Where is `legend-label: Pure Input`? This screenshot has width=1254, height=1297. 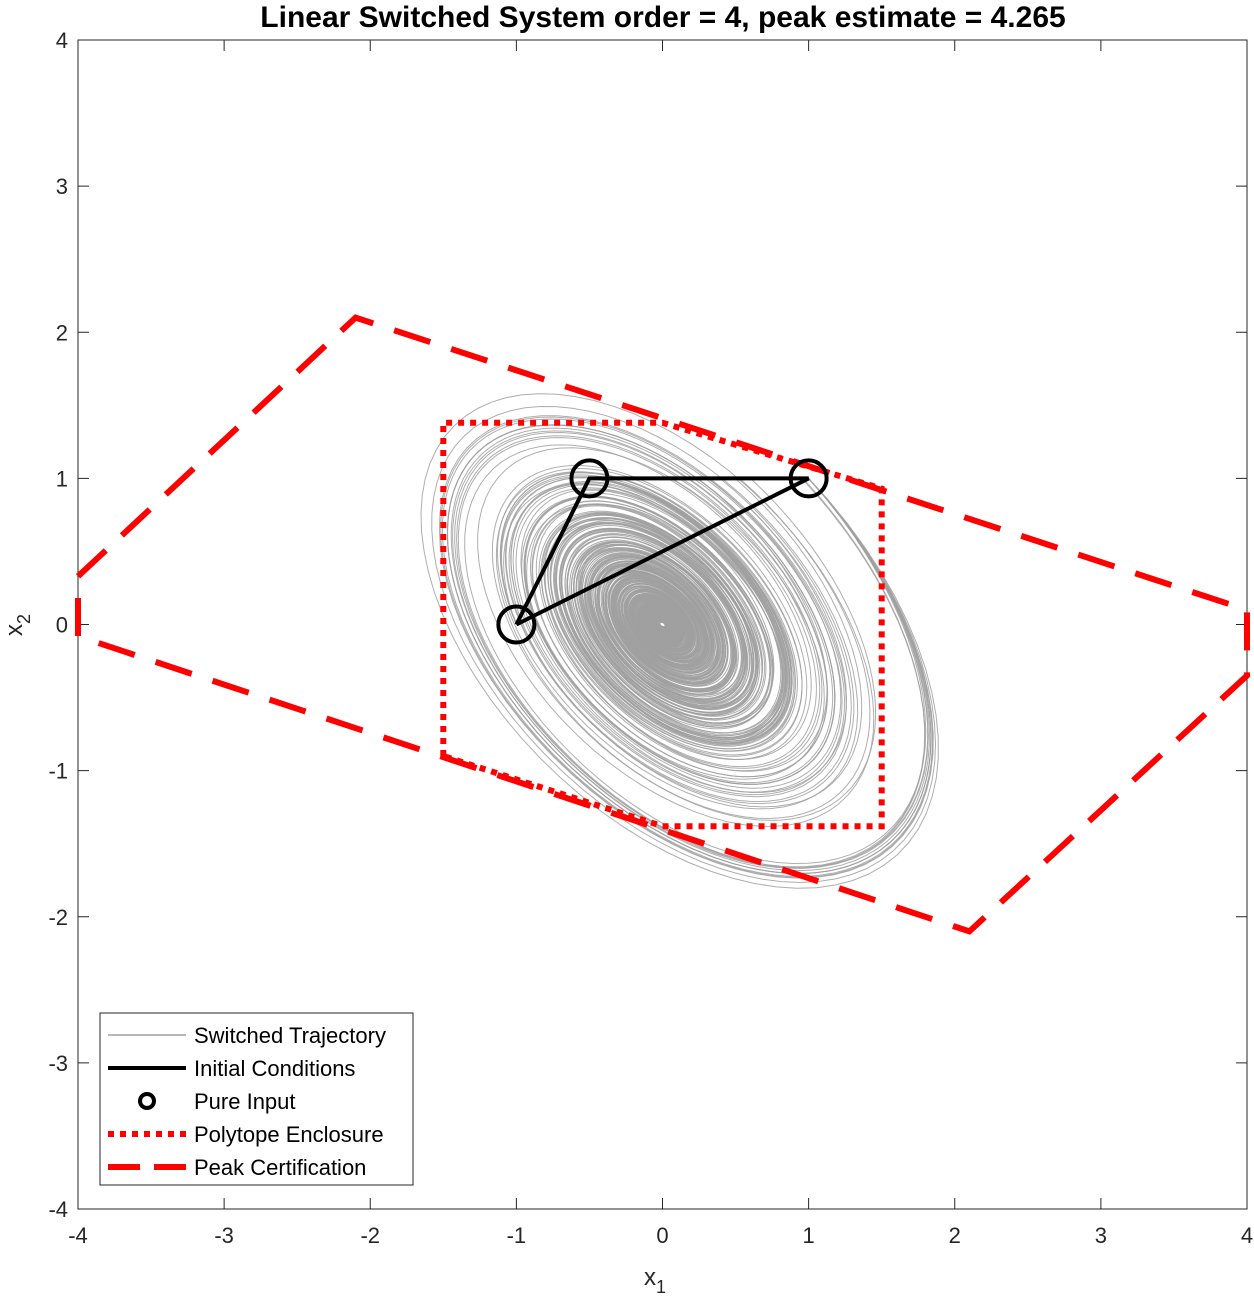 legend-label: Pure Input is located at coordinates (245, 1101).